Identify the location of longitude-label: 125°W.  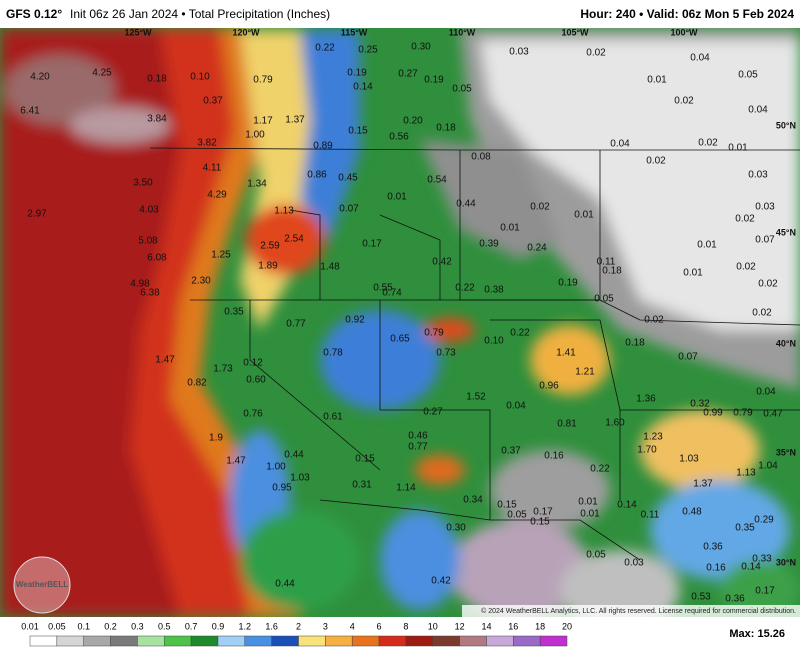
(138, 32).